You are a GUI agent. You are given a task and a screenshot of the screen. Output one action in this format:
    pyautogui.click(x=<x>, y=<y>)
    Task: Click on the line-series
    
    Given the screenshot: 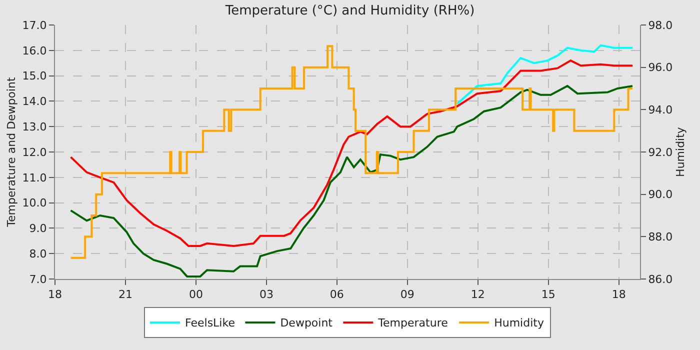 What is the action you would take?
    pyautogui.click(x=545, y=74)
    